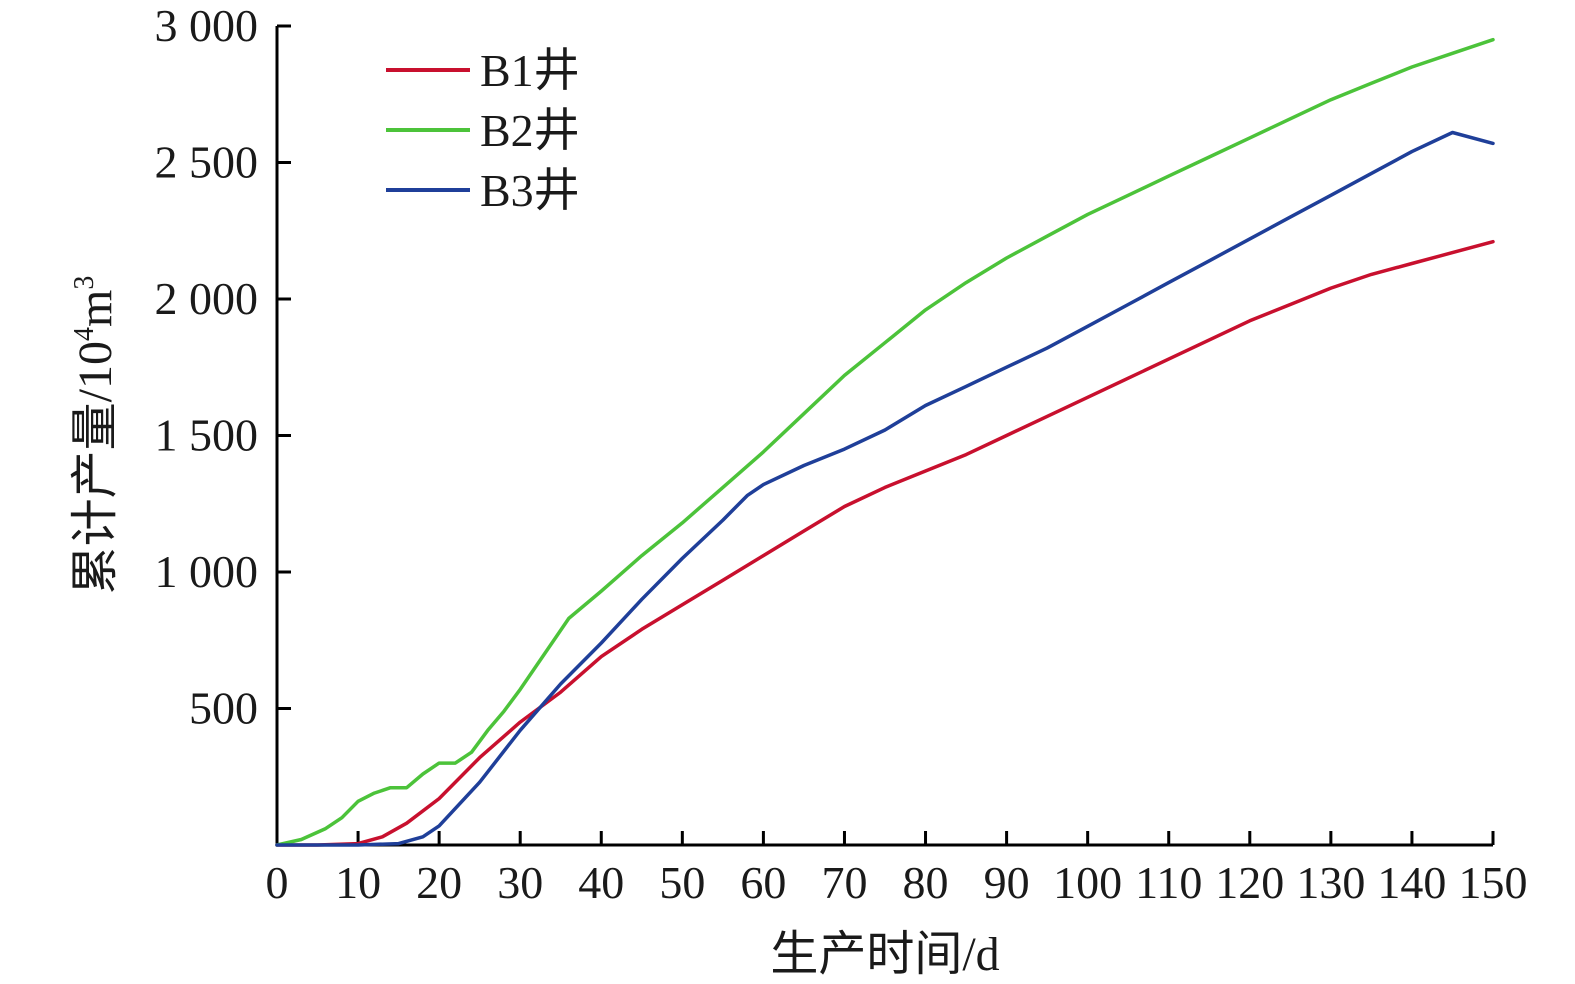  What do you see at coordinates (520, 882) in the screenshot?
I see `x-tick-label: 30` at bounding box center [520, 882].